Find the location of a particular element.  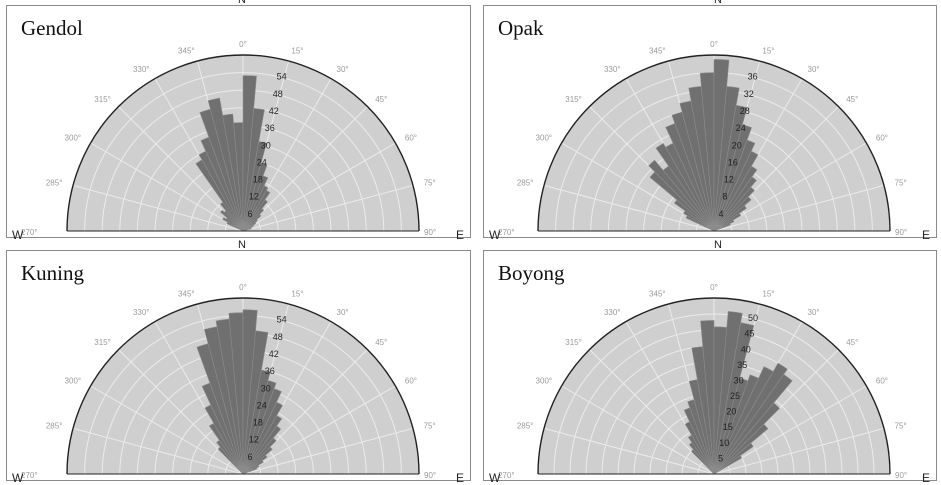

angle-label: 30° is located at coordinates (814, 312).